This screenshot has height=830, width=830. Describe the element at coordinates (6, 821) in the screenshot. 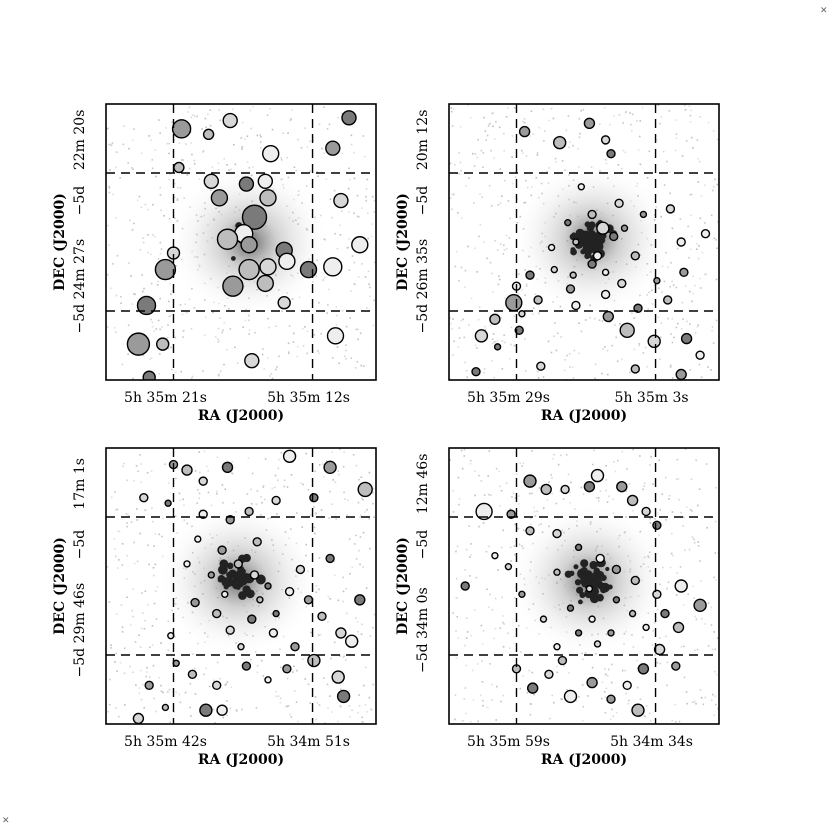

I see `corner-mark: ✕` at that location.